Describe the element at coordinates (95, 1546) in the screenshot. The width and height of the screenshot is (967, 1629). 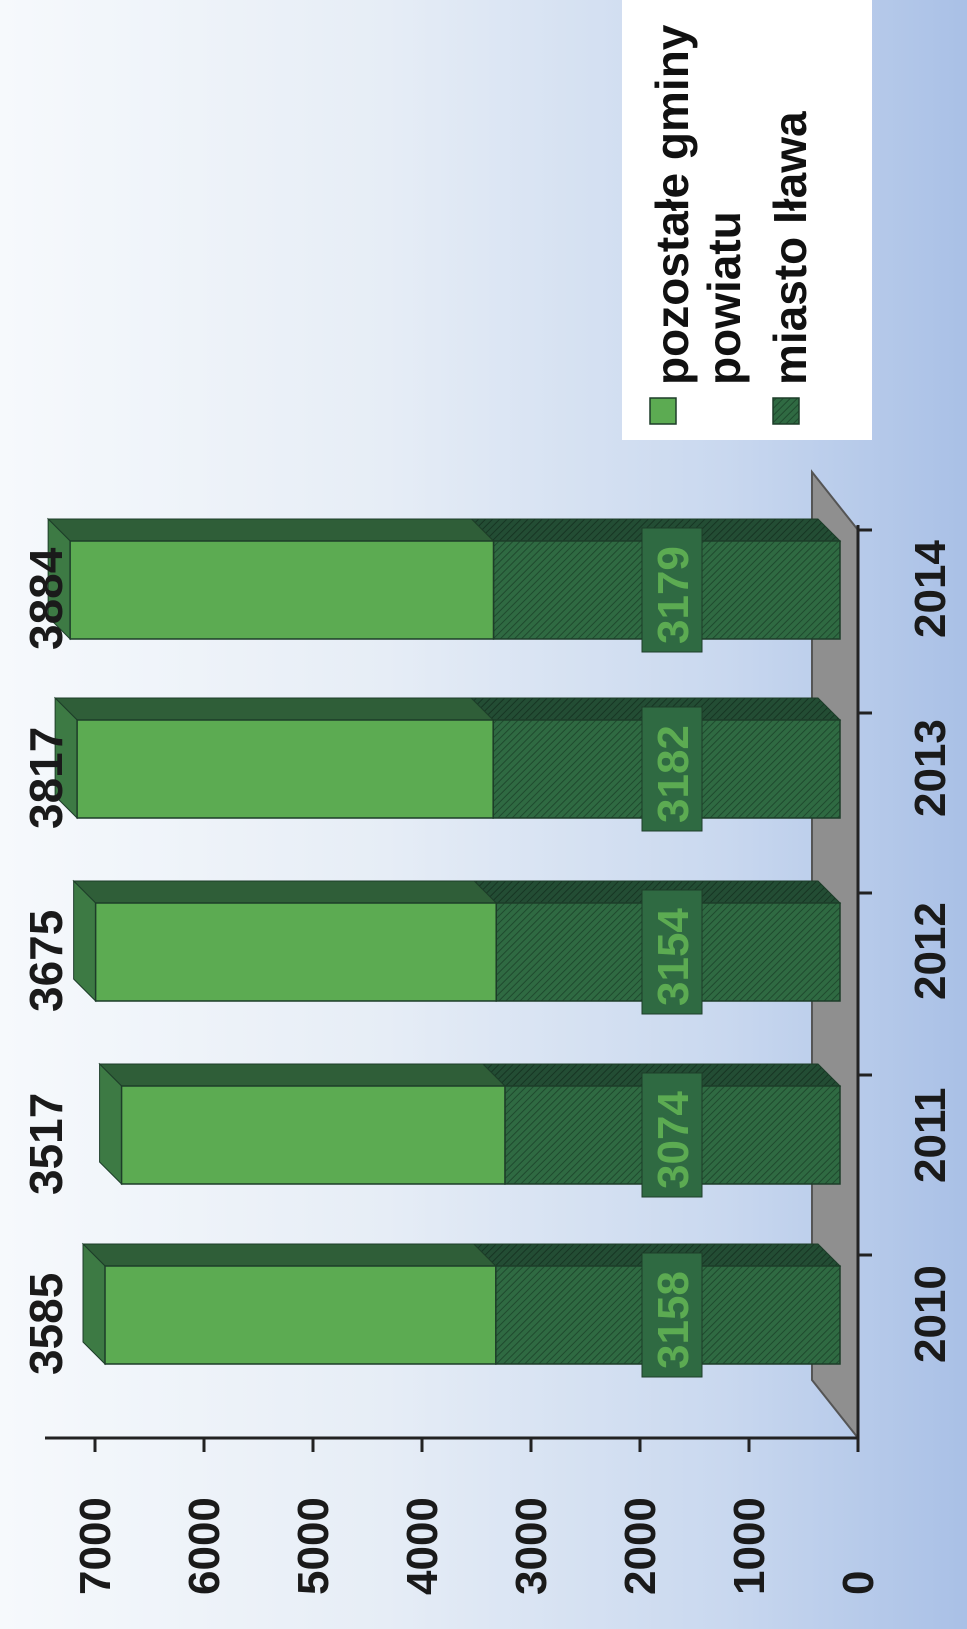
I see `value-tick-label: 7000` at that location.